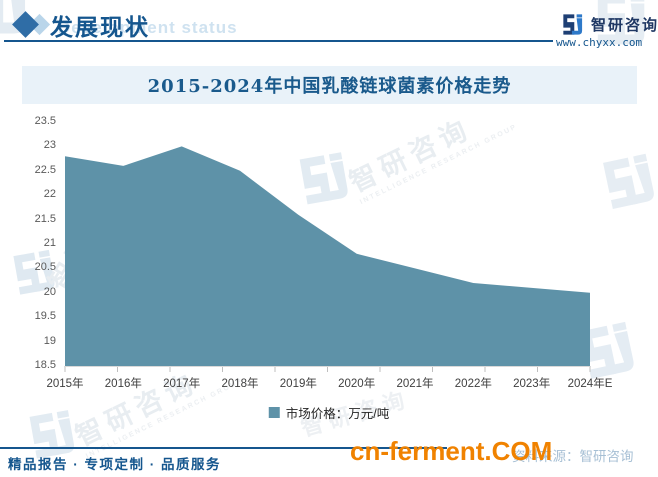 Image resolution: width=658 pixels, height=477 pixels. What do you see at coordinates (49, 291) in the screenshot?
I see `y-axis-label: 20` at bounding box center [49, 291].